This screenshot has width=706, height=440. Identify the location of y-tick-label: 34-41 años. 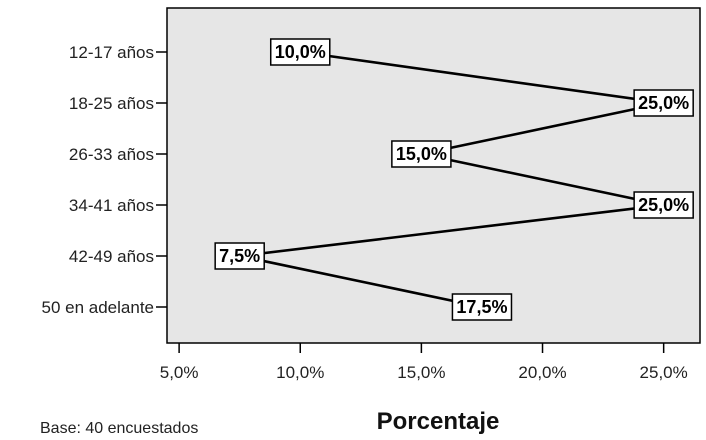
(111, 205).